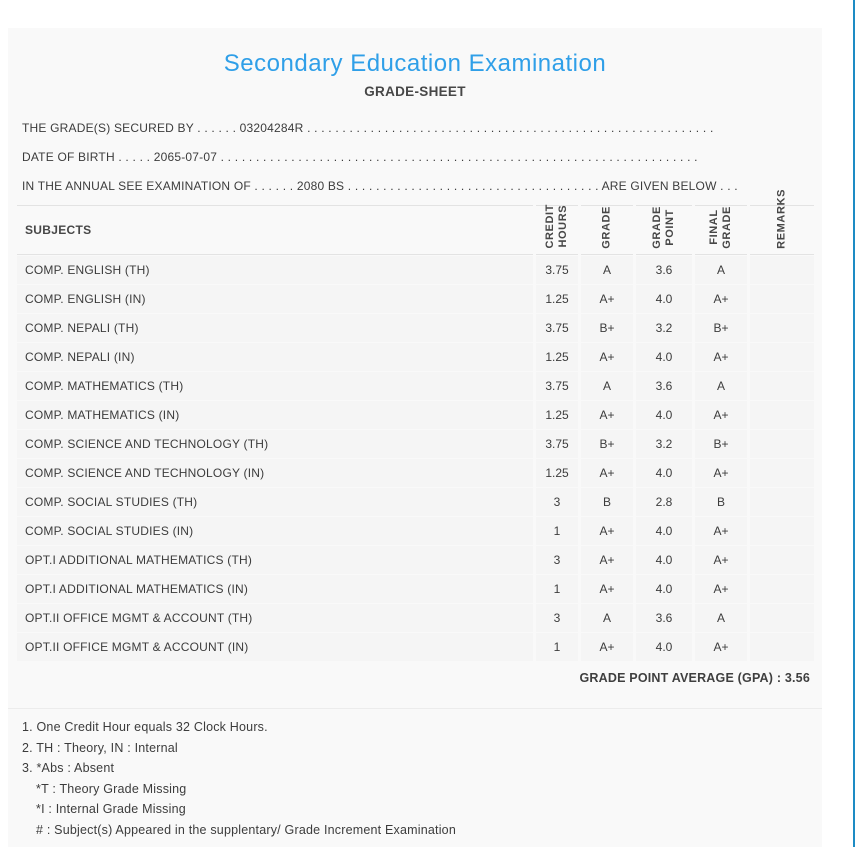 This screenshot has width=858, height=847. Describe the element at coordinates (415, 63) in the screenshot. I see `page-title: Secondary Education Examination` at that location.